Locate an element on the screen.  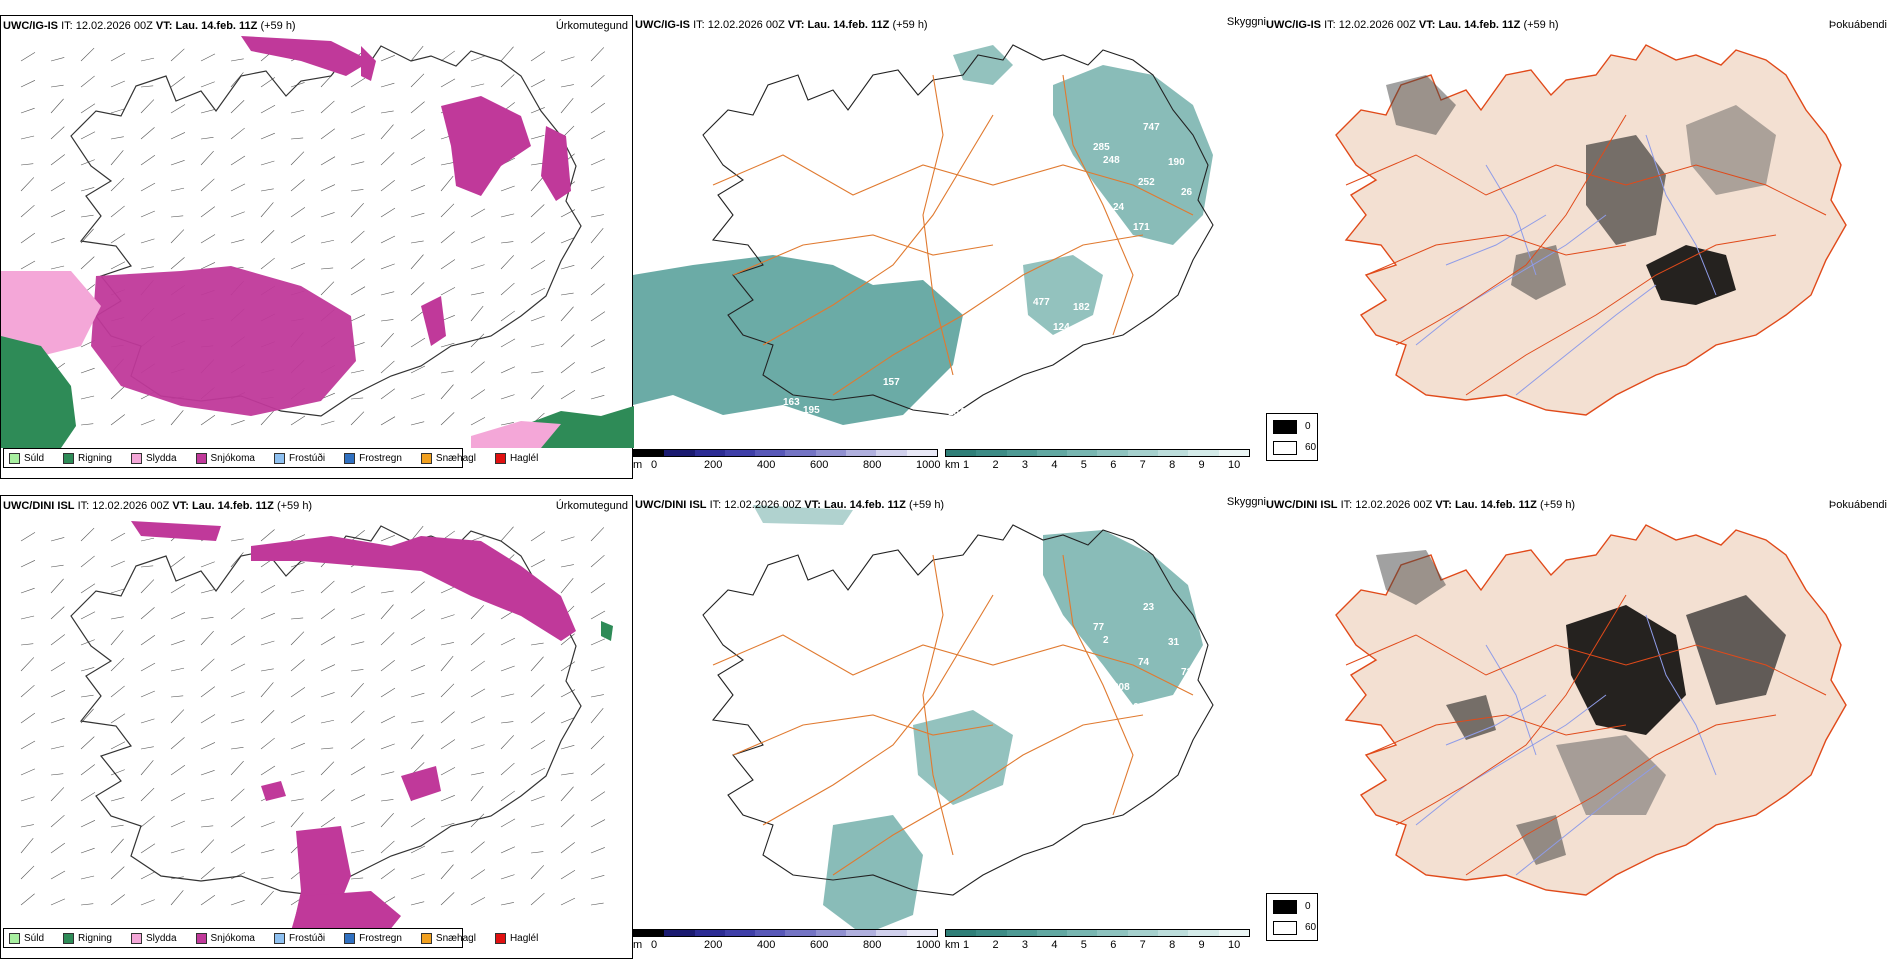
legend-item: Frostregn is located at coordinates (373, 938).